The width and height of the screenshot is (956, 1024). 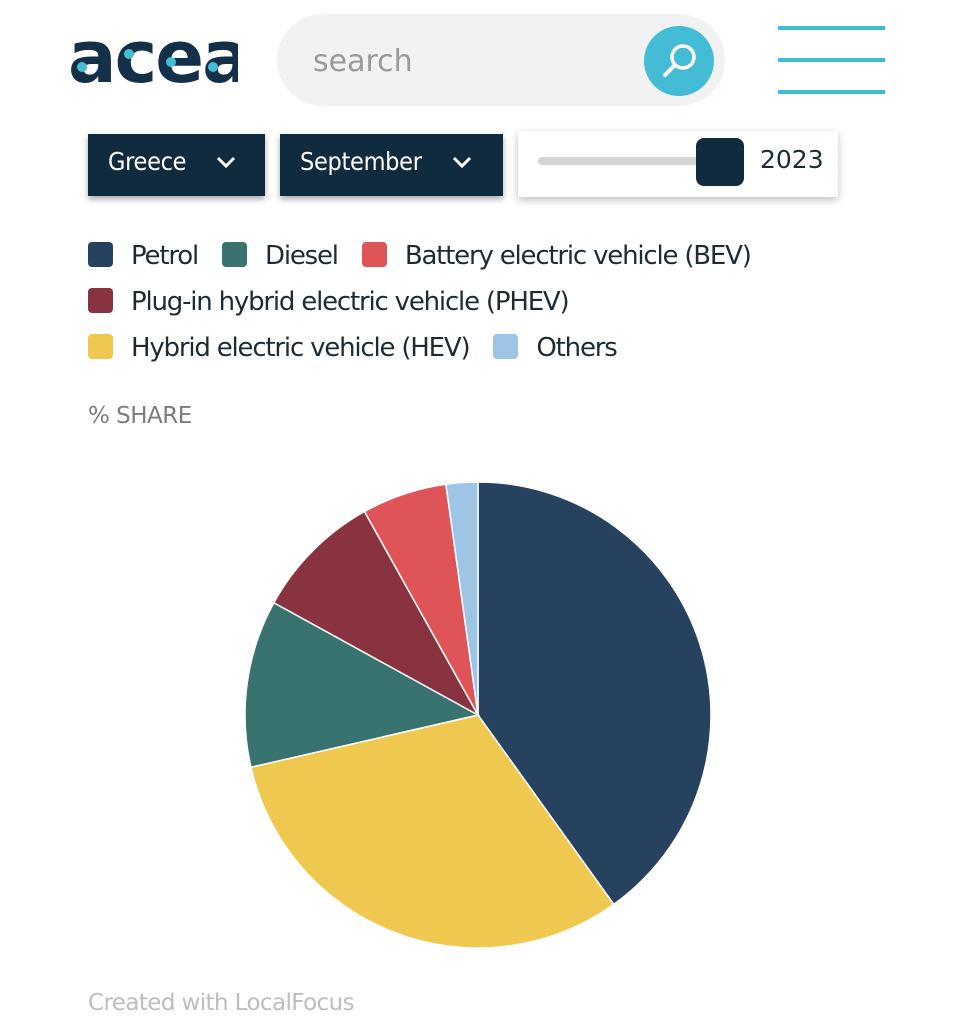 I want to click on legend-item-phev: Plug-in hybrid electric vehicle (PHEV), so click(x=329, y=307).